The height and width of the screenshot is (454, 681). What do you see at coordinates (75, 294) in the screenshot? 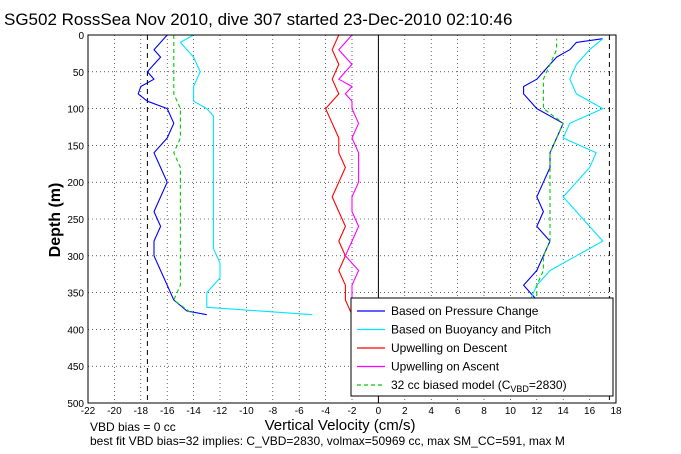
I see `y-tick-label: 350` at bounding box center [75, 294].